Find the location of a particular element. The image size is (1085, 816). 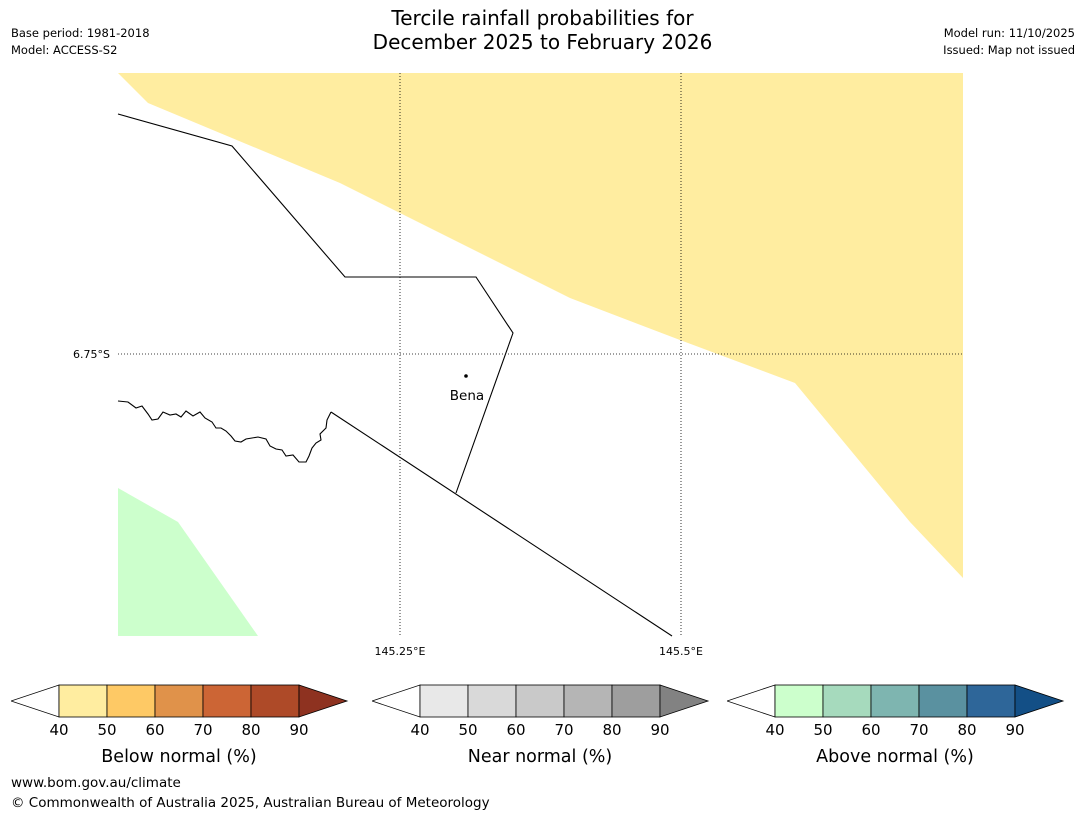

cb-caption: Above normal (%) is located at coordinates (895, 757).